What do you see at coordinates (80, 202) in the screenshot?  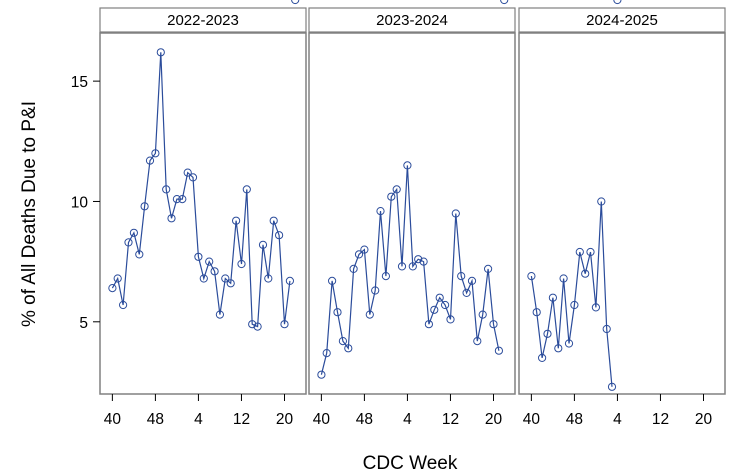 I see `y-tick-label: 10` at bounding box center [80, 202].